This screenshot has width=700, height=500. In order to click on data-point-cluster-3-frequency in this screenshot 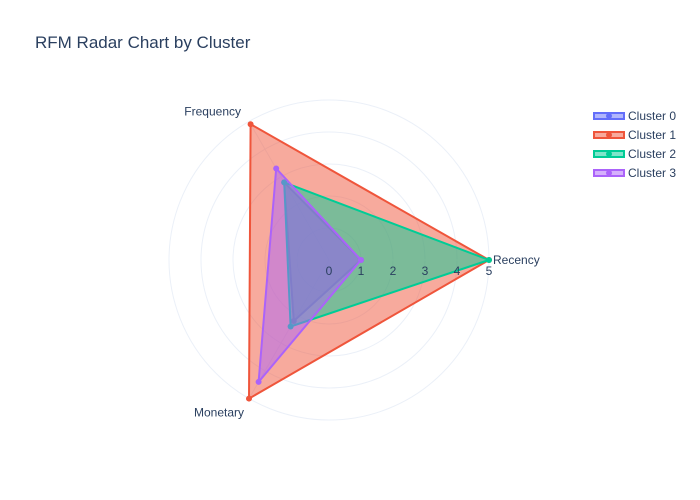, I will do `click(276, 168)`.